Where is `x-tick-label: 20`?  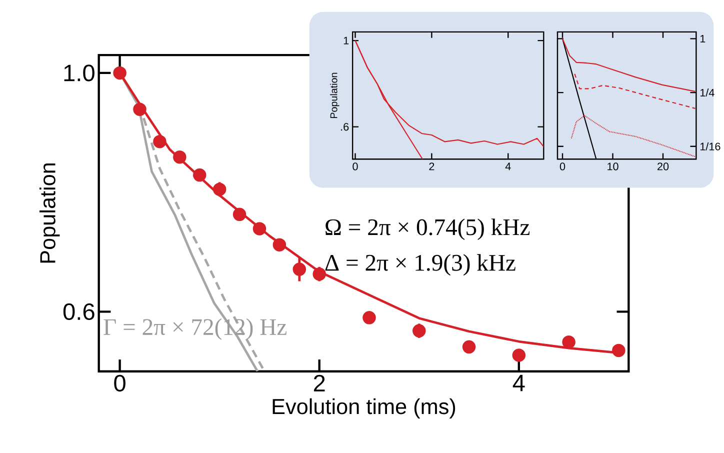
x-tick-label: 20 is located at coordinates (663, 166).